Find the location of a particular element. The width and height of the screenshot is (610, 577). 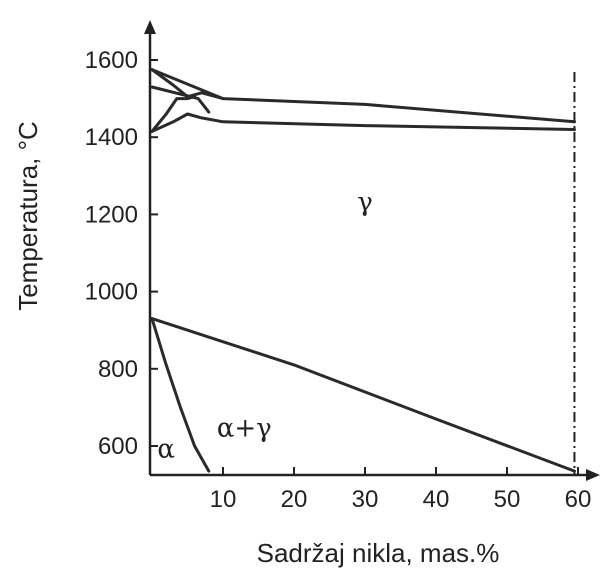

x-tick-label: 50 is located at coordinates (507, 499).